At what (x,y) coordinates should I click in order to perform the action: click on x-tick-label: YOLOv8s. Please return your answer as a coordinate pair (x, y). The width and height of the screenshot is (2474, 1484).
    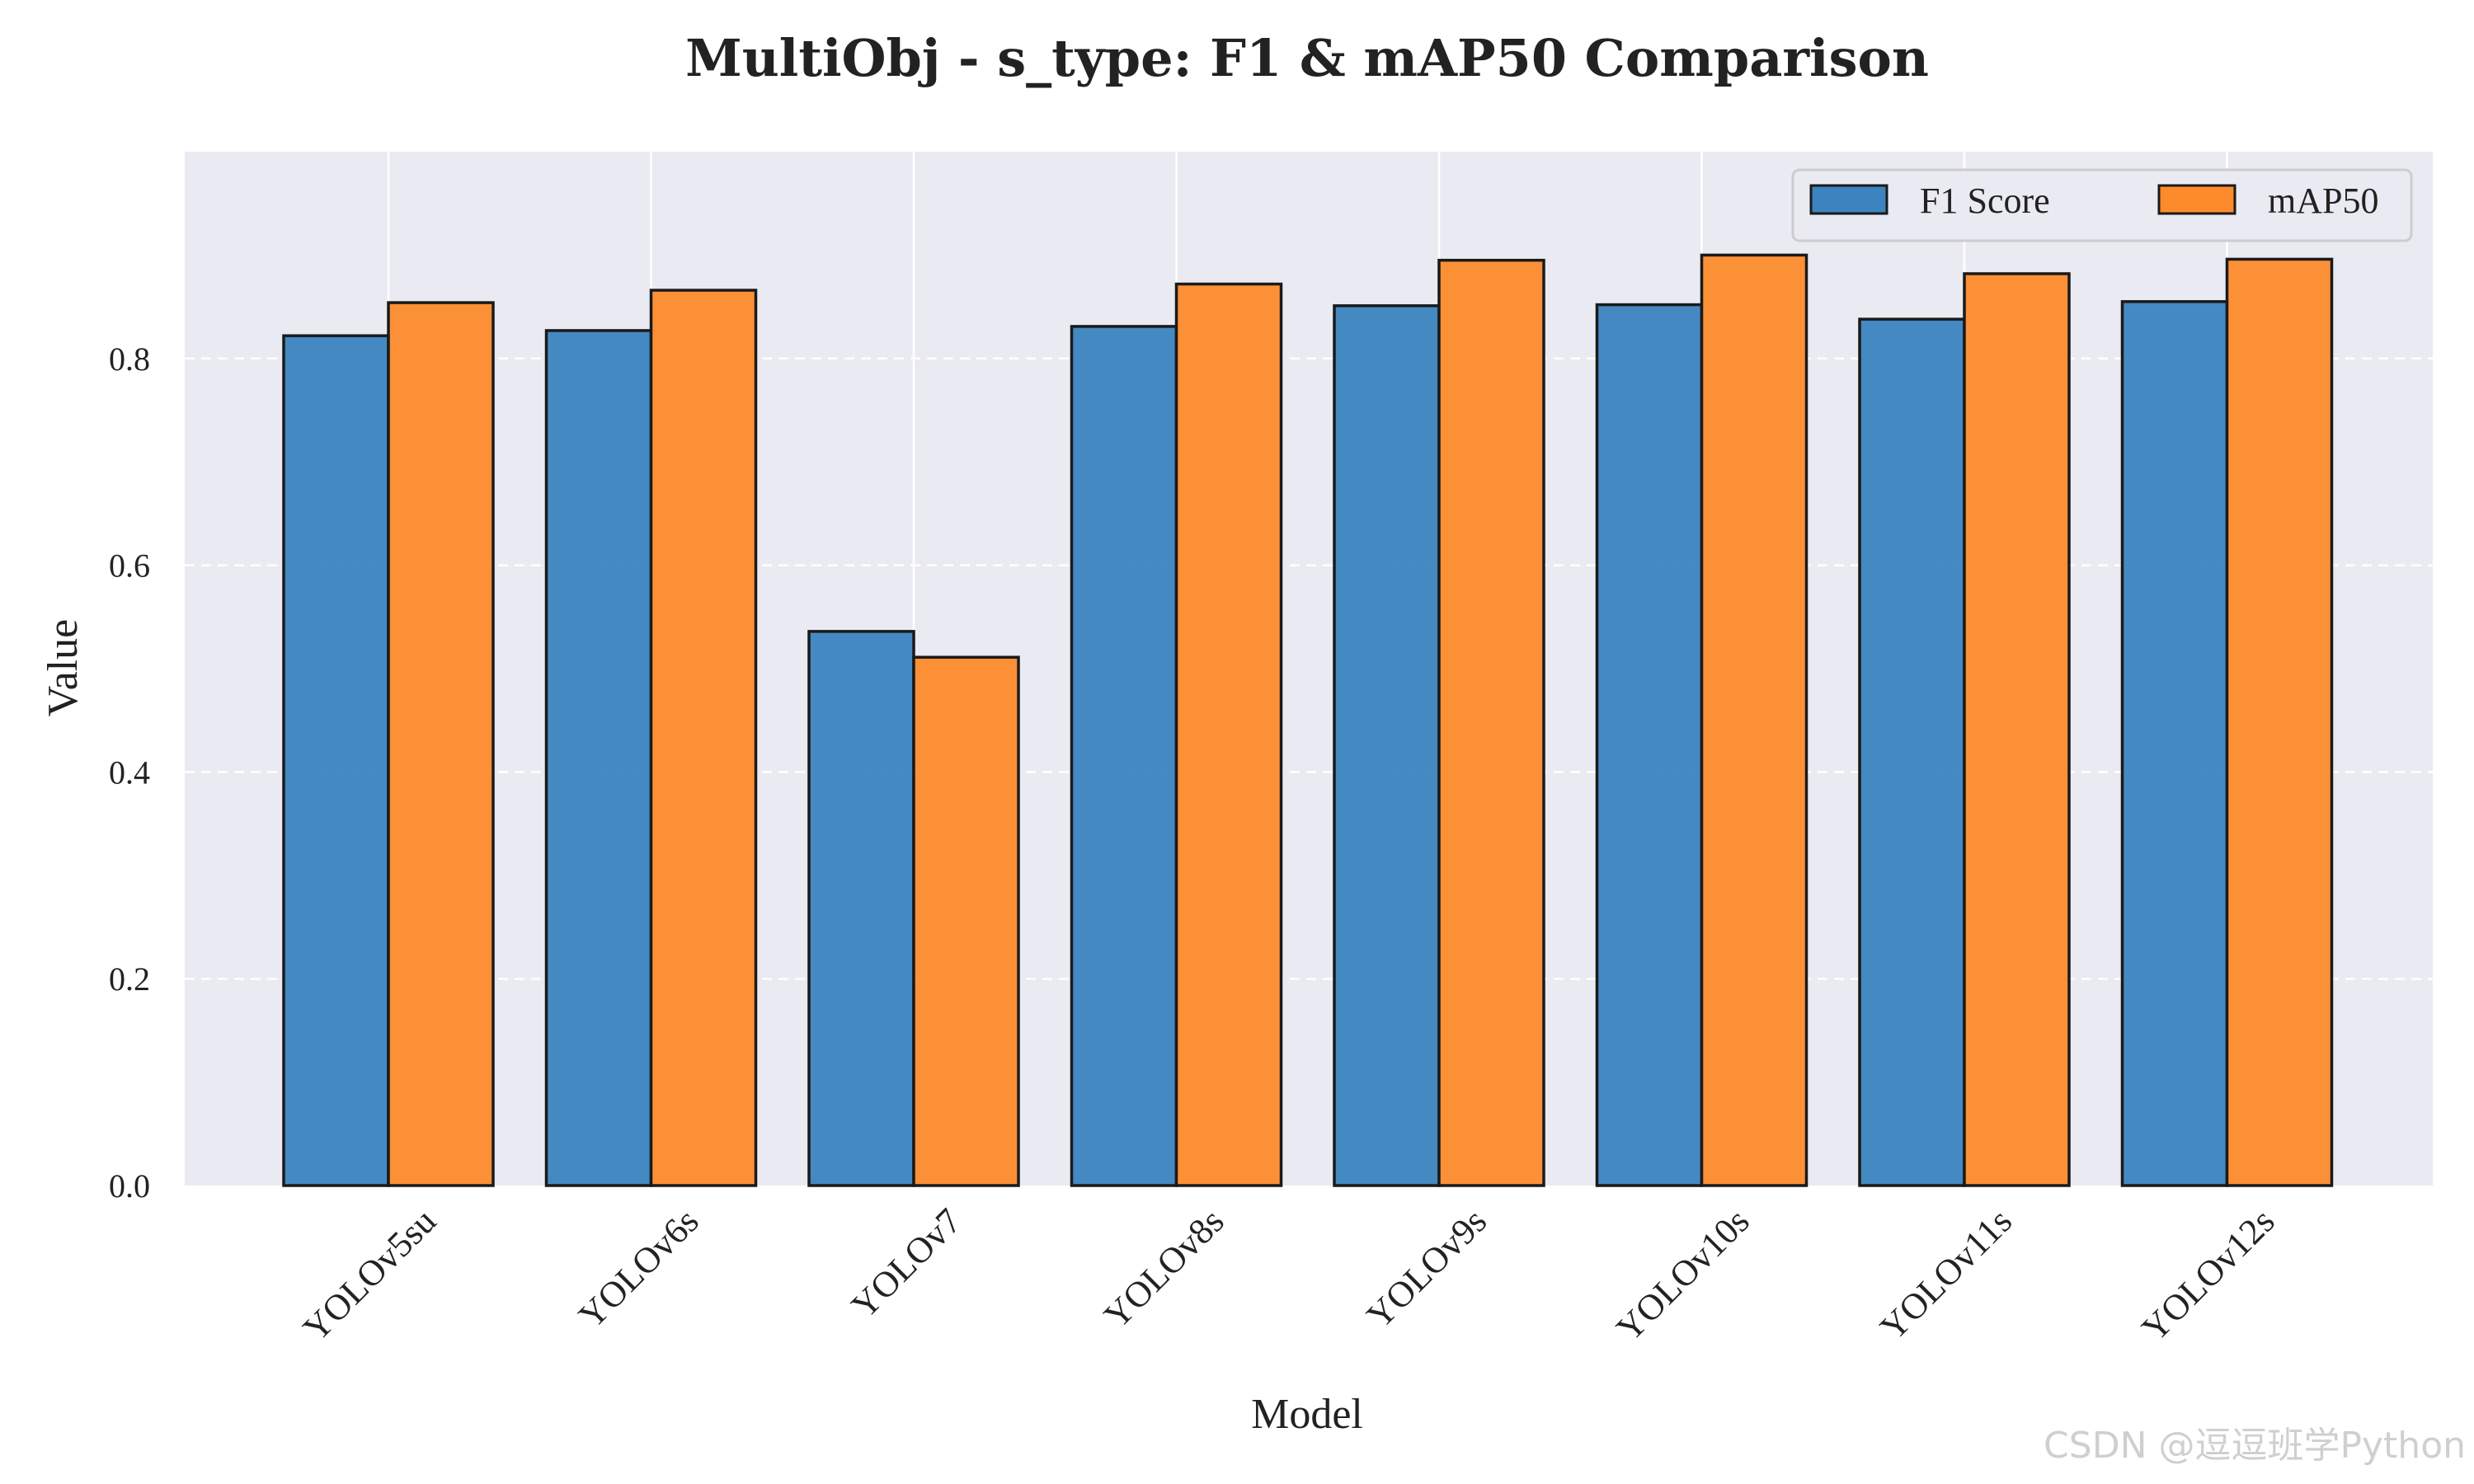
    Looking at the image, I should click on (1163, 1268).